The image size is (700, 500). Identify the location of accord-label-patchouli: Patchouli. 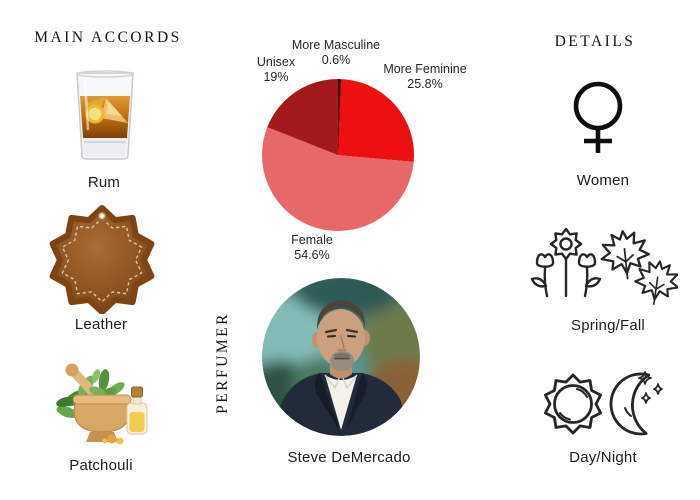
(101, 465).